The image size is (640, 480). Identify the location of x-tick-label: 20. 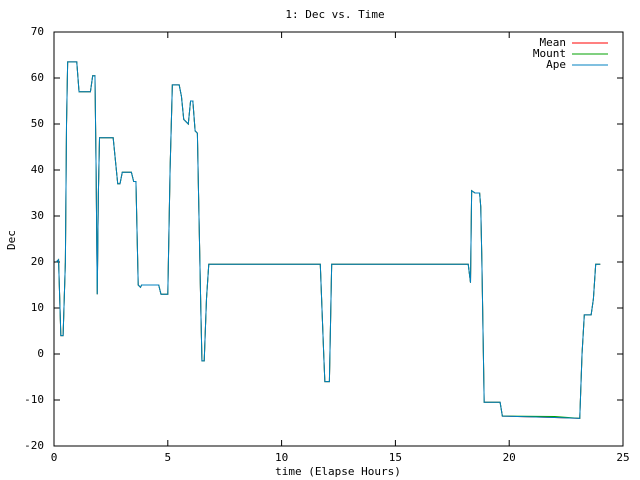
(509, 457).